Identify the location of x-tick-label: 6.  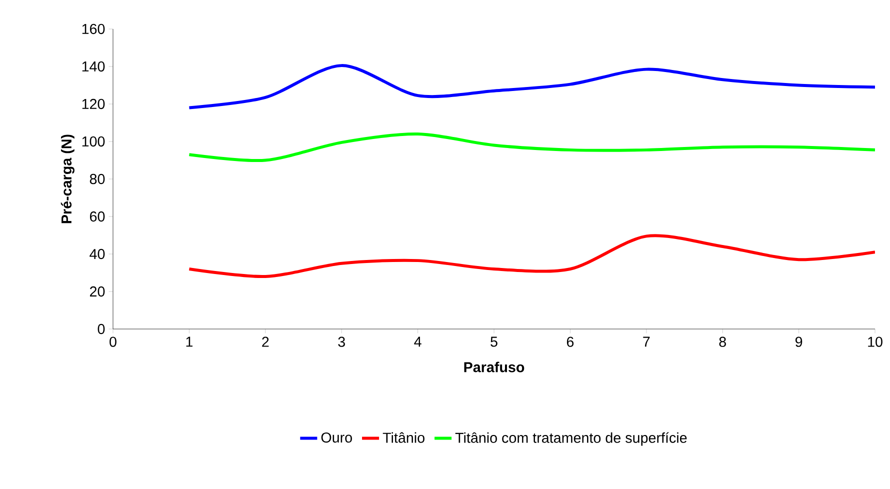
(570, 341).